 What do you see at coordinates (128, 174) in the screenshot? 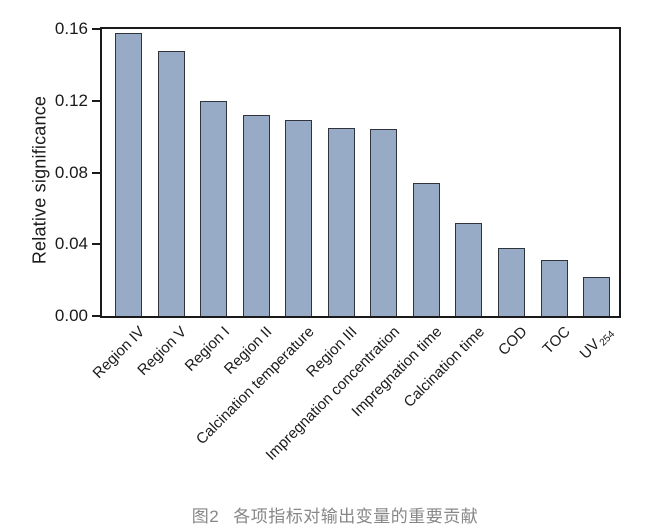
I see `bar-region-iv` at bounding box center [128, 174].